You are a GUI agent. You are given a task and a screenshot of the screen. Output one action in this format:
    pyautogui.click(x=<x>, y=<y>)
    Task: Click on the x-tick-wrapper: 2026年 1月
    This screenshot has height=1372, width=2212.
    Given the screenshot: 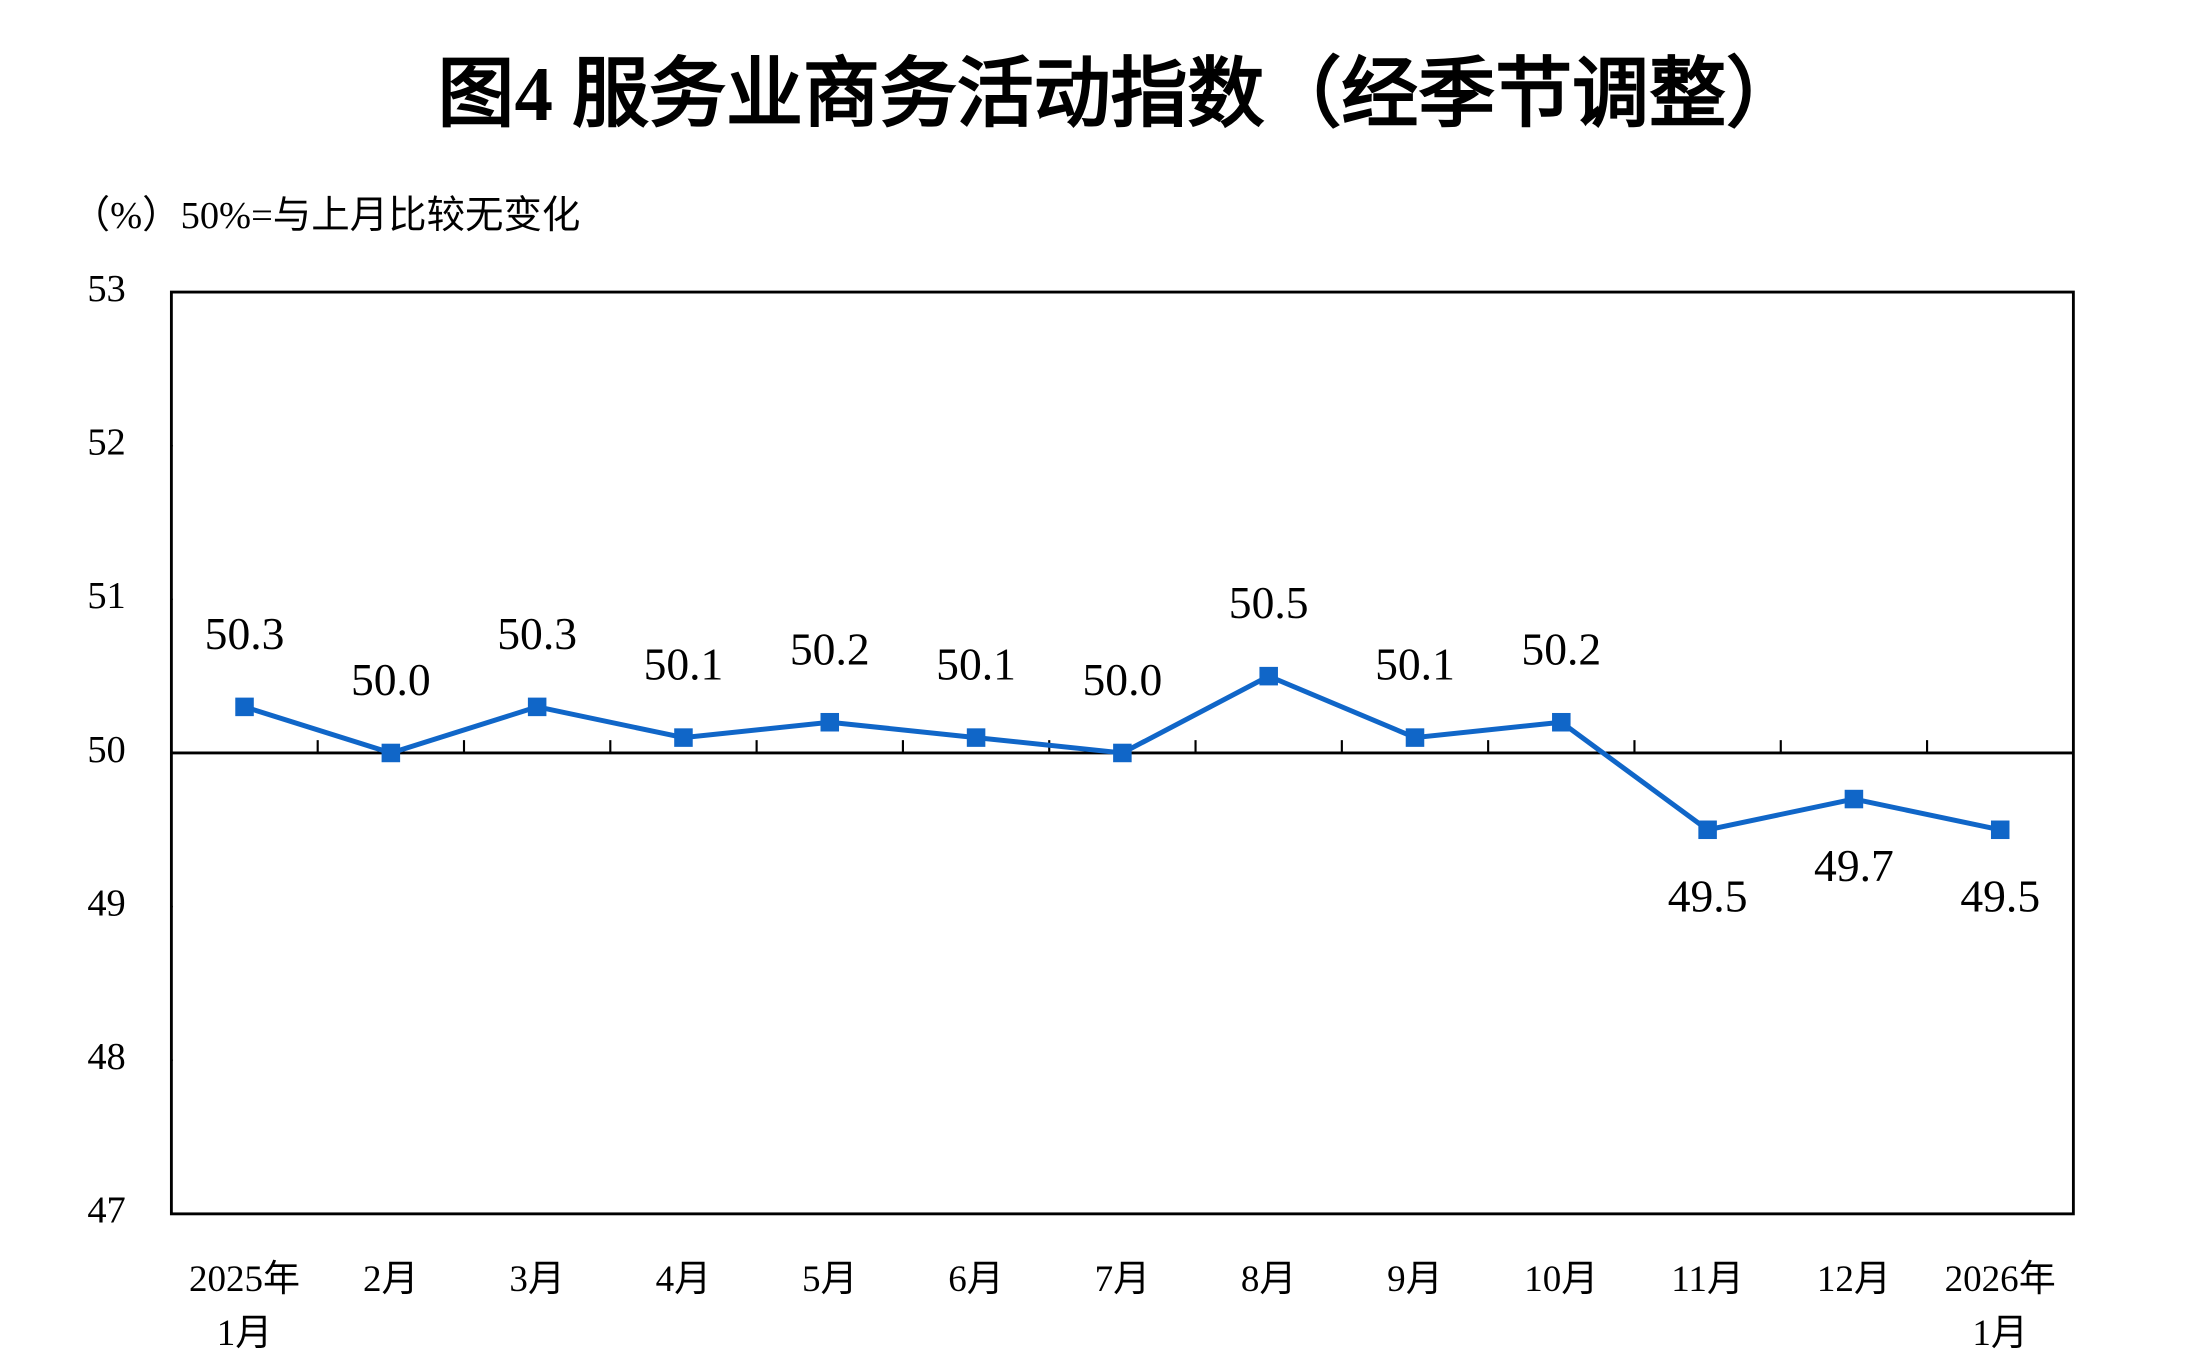 What is the action you would take?
    pyautogui.click(x=2000, y=1306)
    